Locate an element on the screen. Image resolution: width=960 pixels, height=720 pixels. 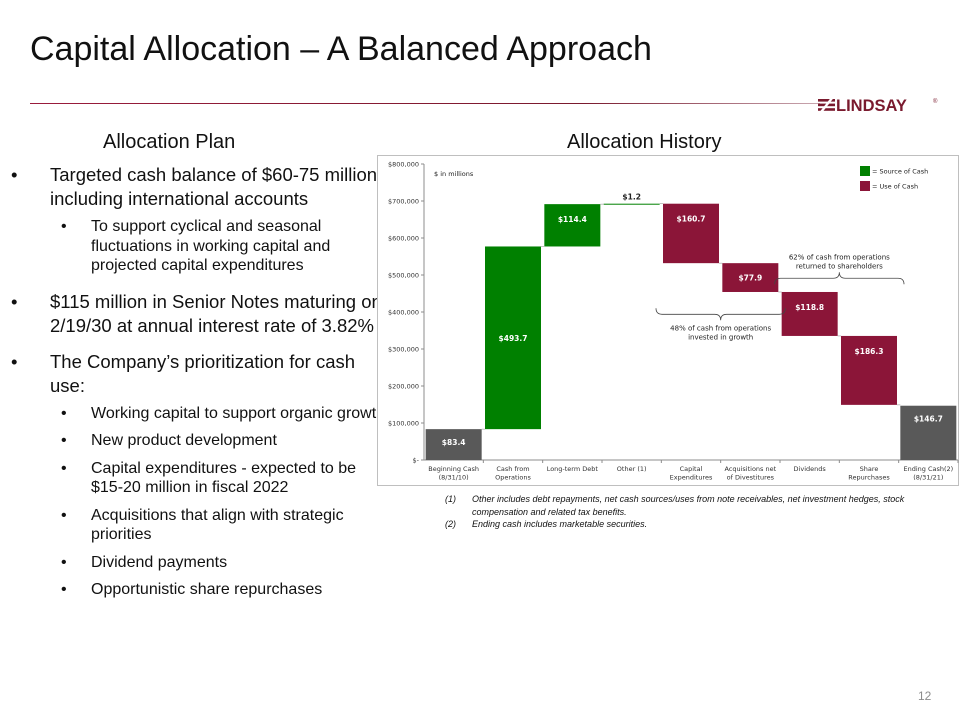
y-tick-label: $400,000 is located at coordinates (403, 313).